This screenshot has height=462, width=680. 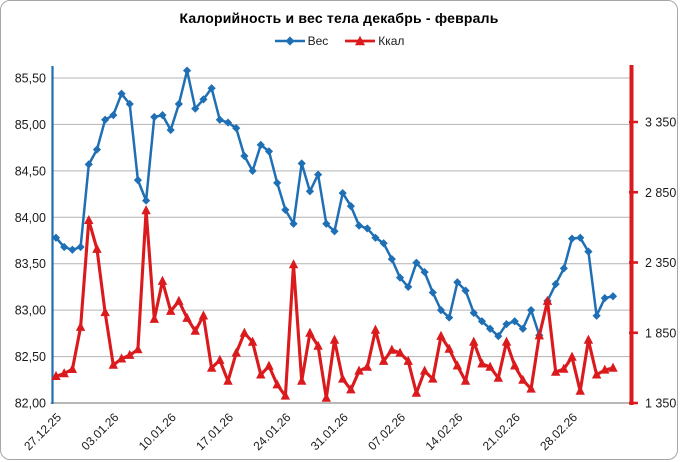 What do you see at coordinates (391, 41) in the screenshot?
I see `legend-label-kkal: Ккал` at bounding box center [391, 41].